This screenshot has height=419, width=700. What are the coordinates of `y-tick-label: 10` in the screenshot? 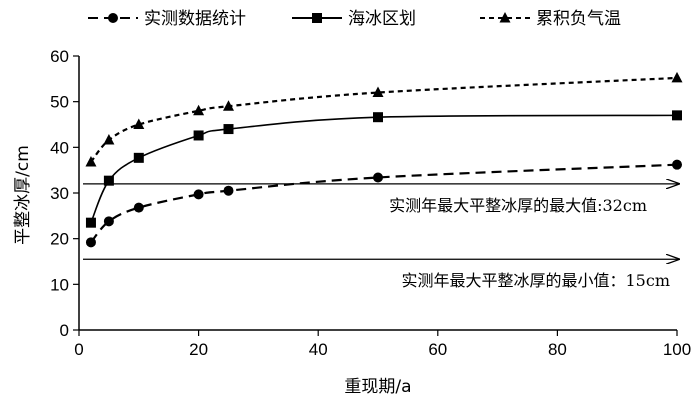 It's located at (59, 284).